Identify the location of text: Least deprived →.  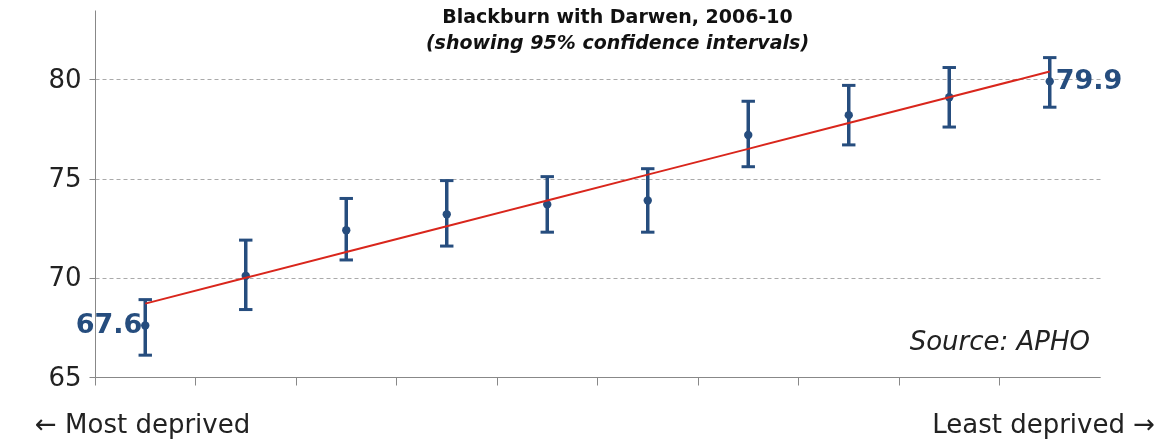
(1043, 424).